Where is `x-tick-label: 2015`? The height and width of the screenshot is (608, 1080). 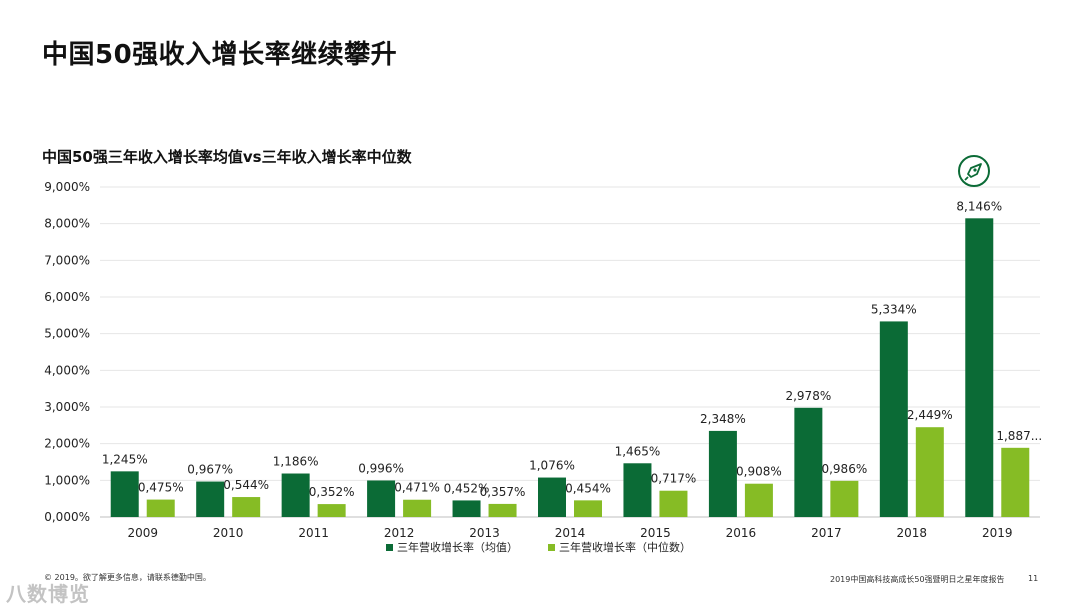
x-tick-label: 2015 is located at coordinates (655, 533).